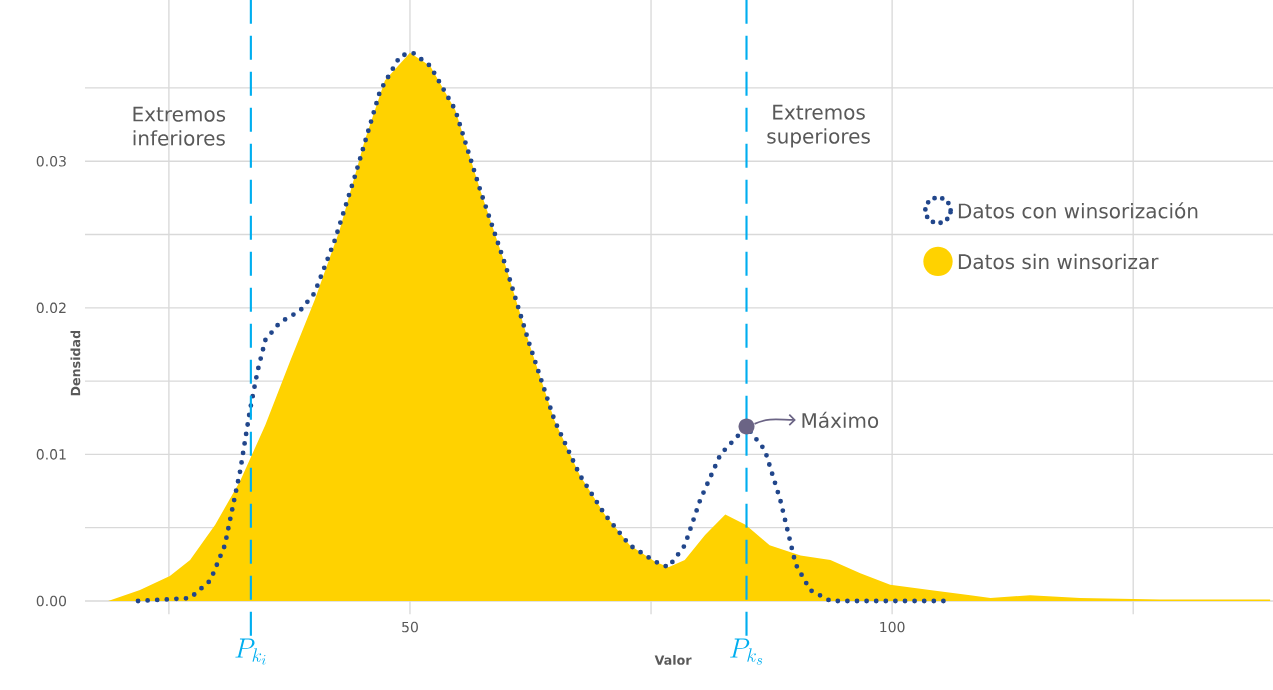 The image size is (1273, 690). What do you see at coordinates (51, 161) in the screenshot?
I see `y-tick-label: 0.03` at bounding box center [51, 161].